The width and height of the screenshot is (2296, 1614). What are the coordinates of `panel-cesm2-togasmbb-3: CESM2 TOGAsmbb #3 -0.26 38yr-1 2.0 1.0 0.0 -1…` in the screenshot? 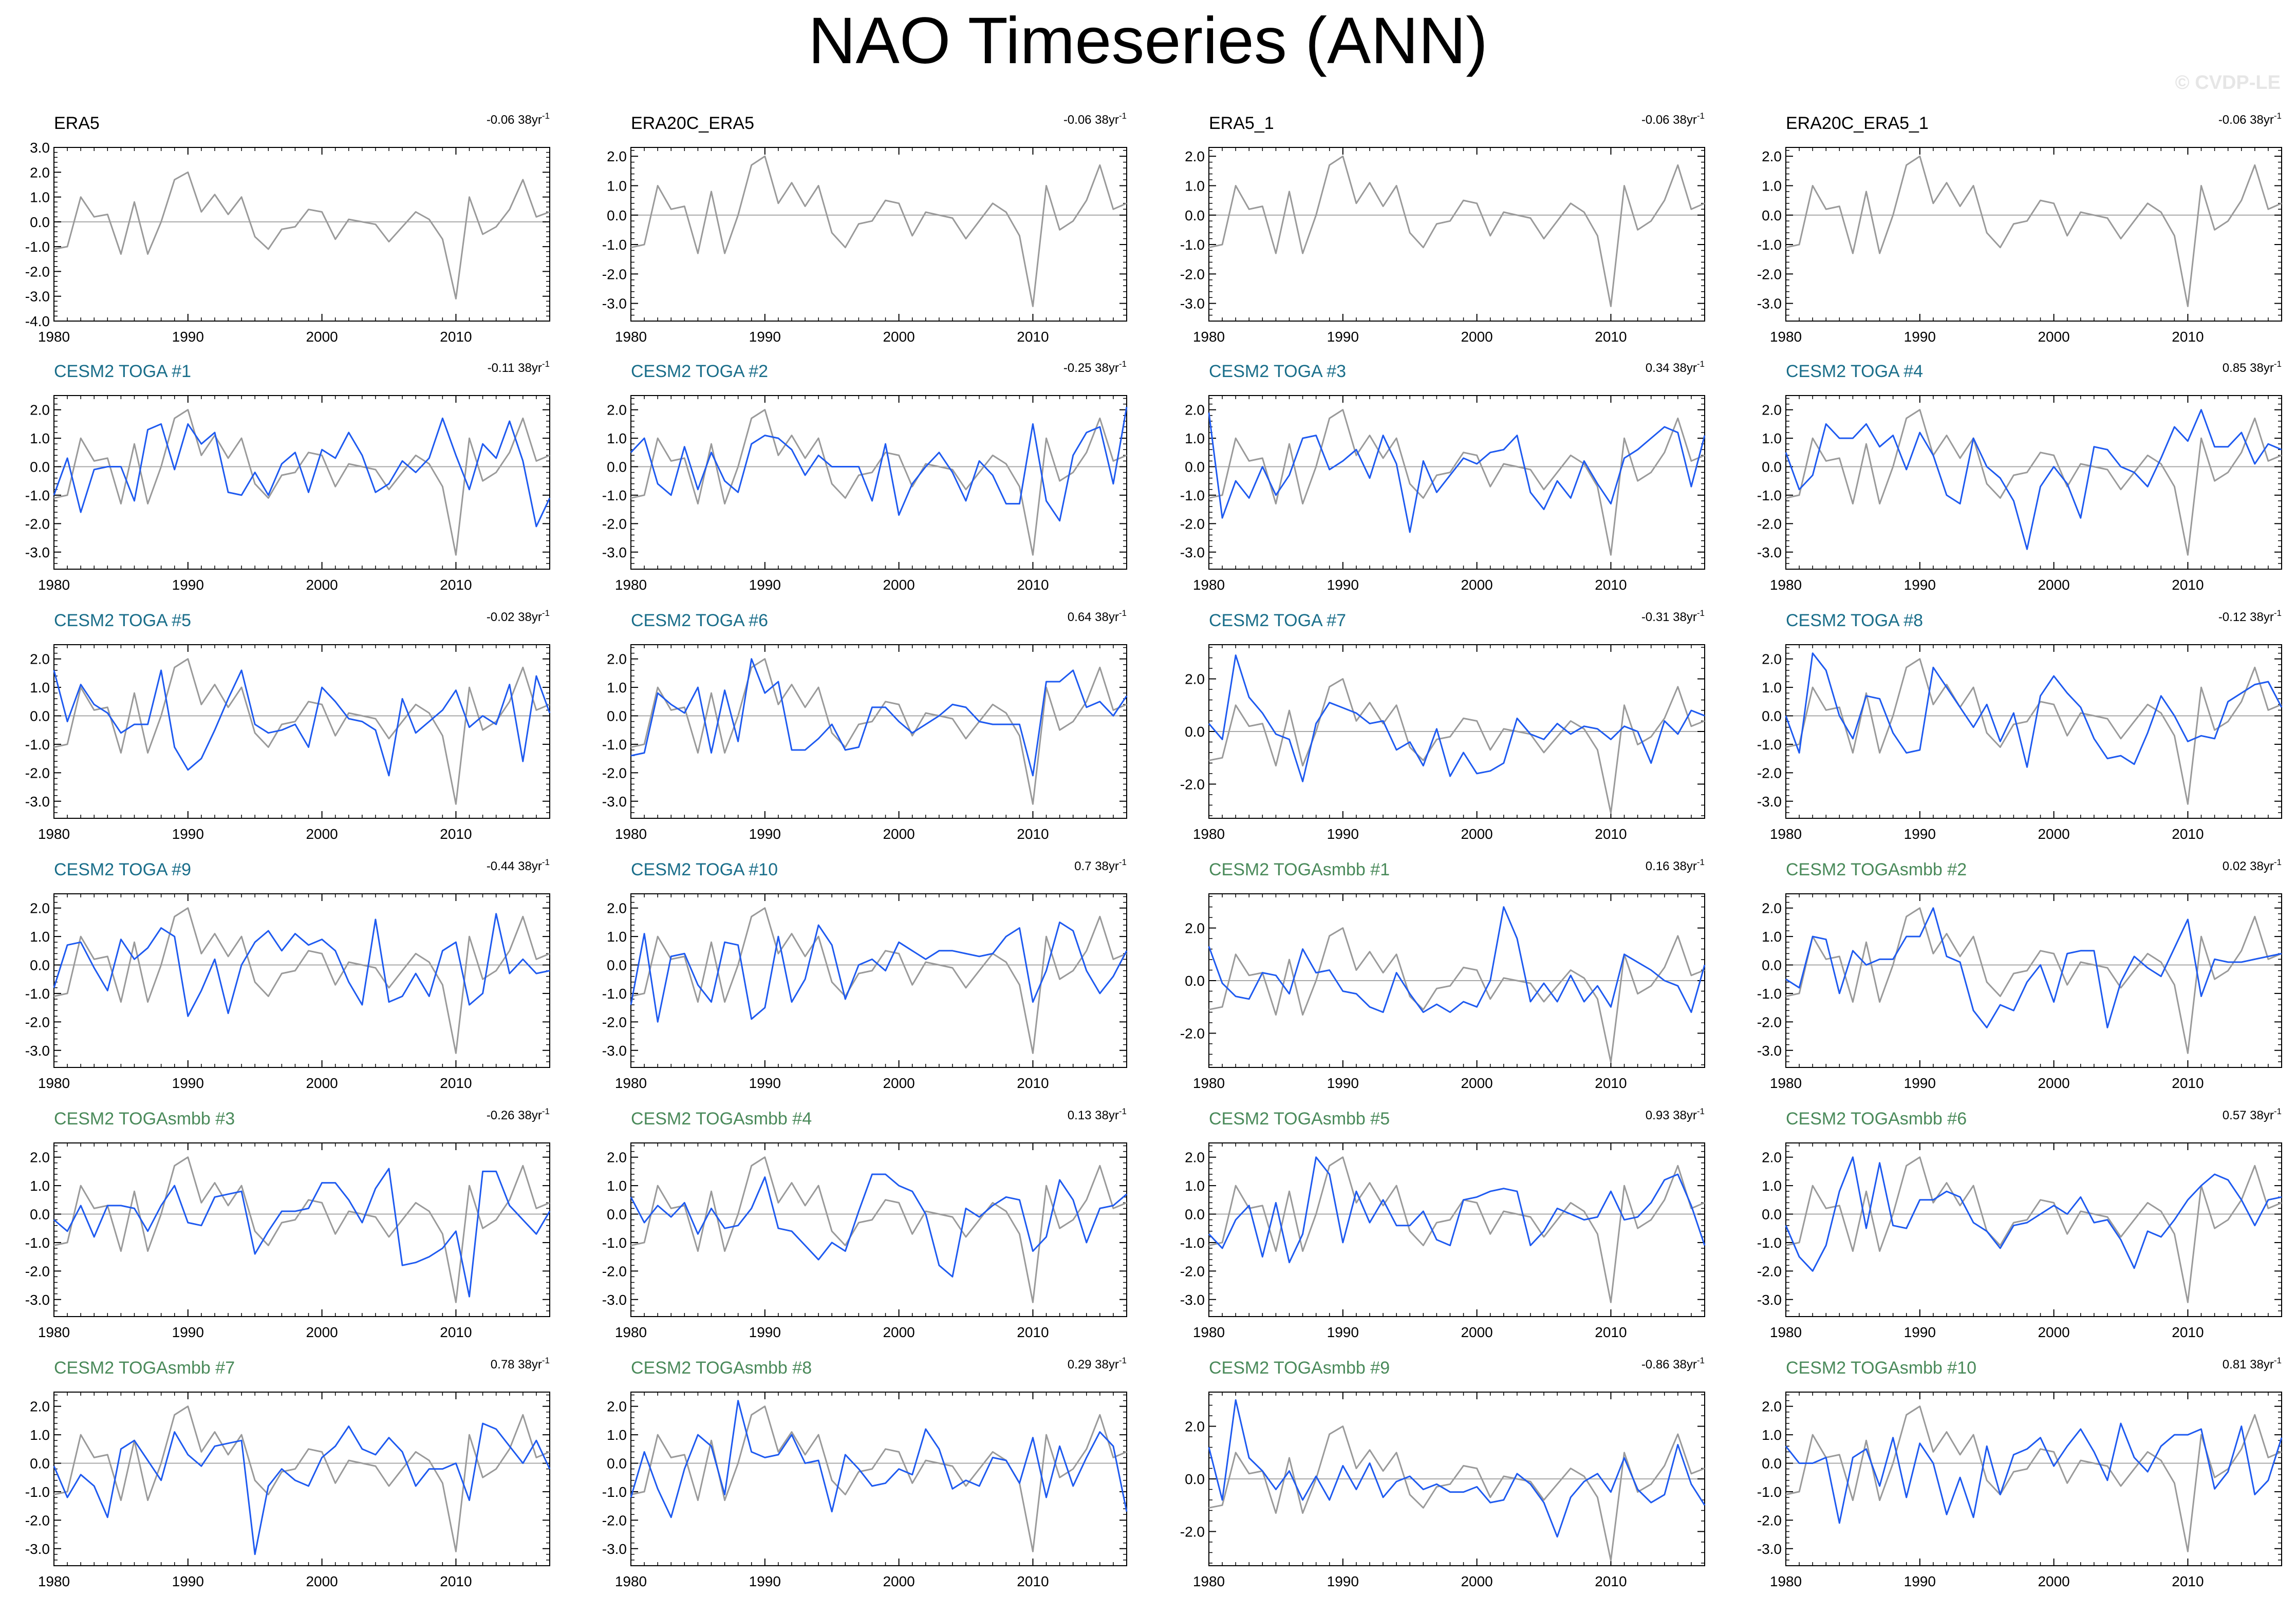 It's located at (288, 1223).